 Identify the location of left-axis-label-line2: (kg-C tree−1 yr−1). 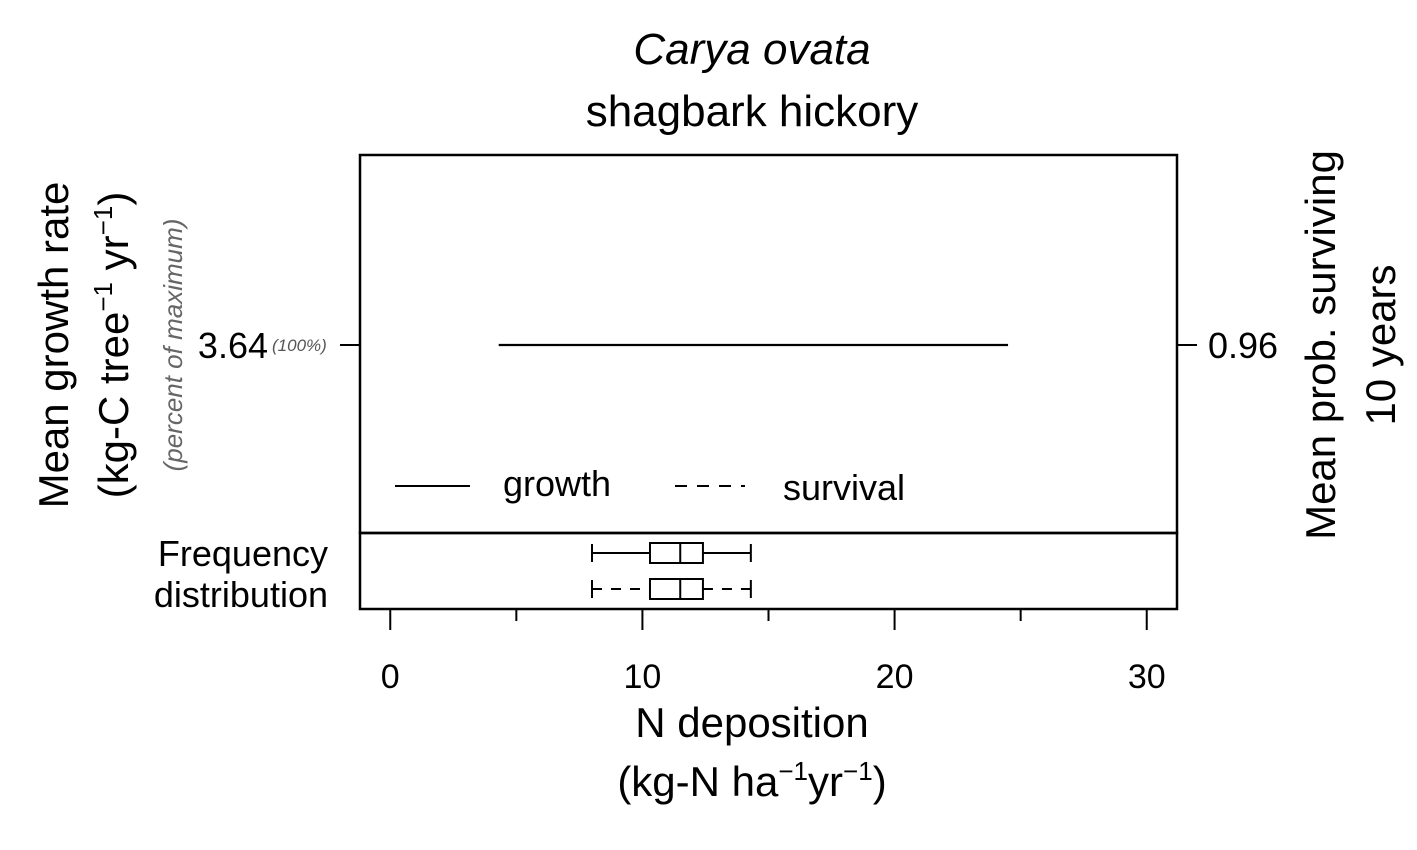
(112, 345).